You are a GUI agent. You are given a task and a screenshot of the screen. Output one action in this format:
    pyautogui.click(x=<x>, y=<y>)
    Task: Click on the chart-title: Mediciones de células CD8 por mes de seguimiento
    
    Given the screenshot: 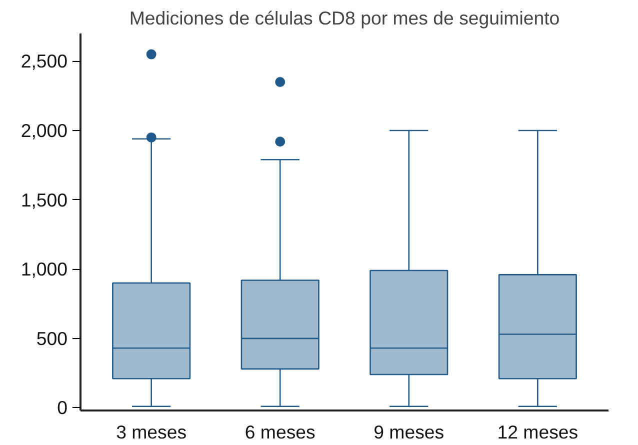 What is the action you would take?
    pyautogui.click(x=344, y=18)
    